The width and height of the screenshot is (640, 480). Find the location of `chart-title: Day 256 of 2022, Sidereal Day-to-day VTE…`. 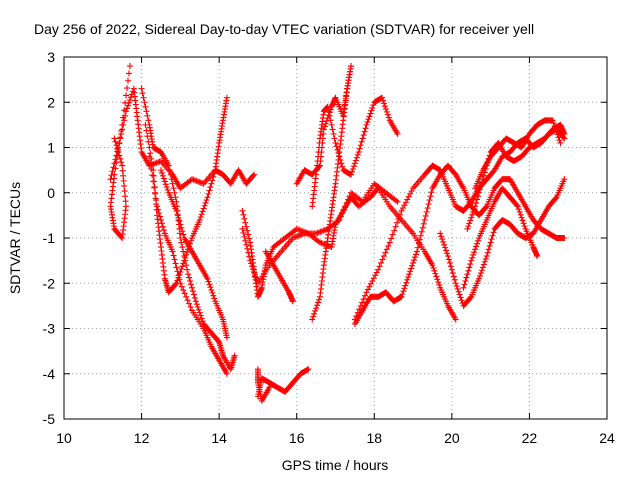

chart-title: Day 256 of 2022, Sidereal Day-to-day VTE… is located at coordinates (284, 29).